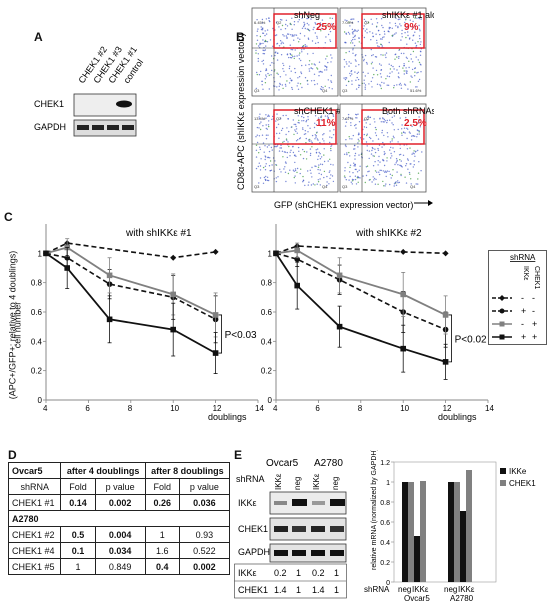  I want to click on table-cell: 0.5, so click(78, 534).